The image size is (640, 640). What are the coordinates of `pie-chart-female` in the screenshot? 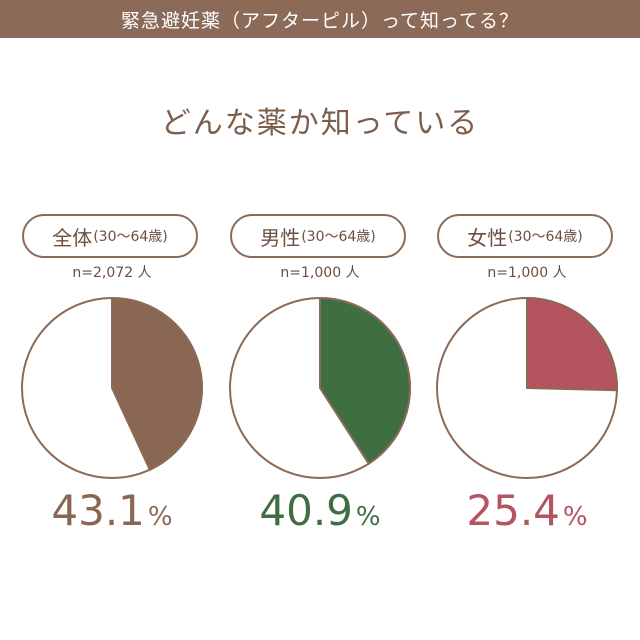 It's located at (527, 388).